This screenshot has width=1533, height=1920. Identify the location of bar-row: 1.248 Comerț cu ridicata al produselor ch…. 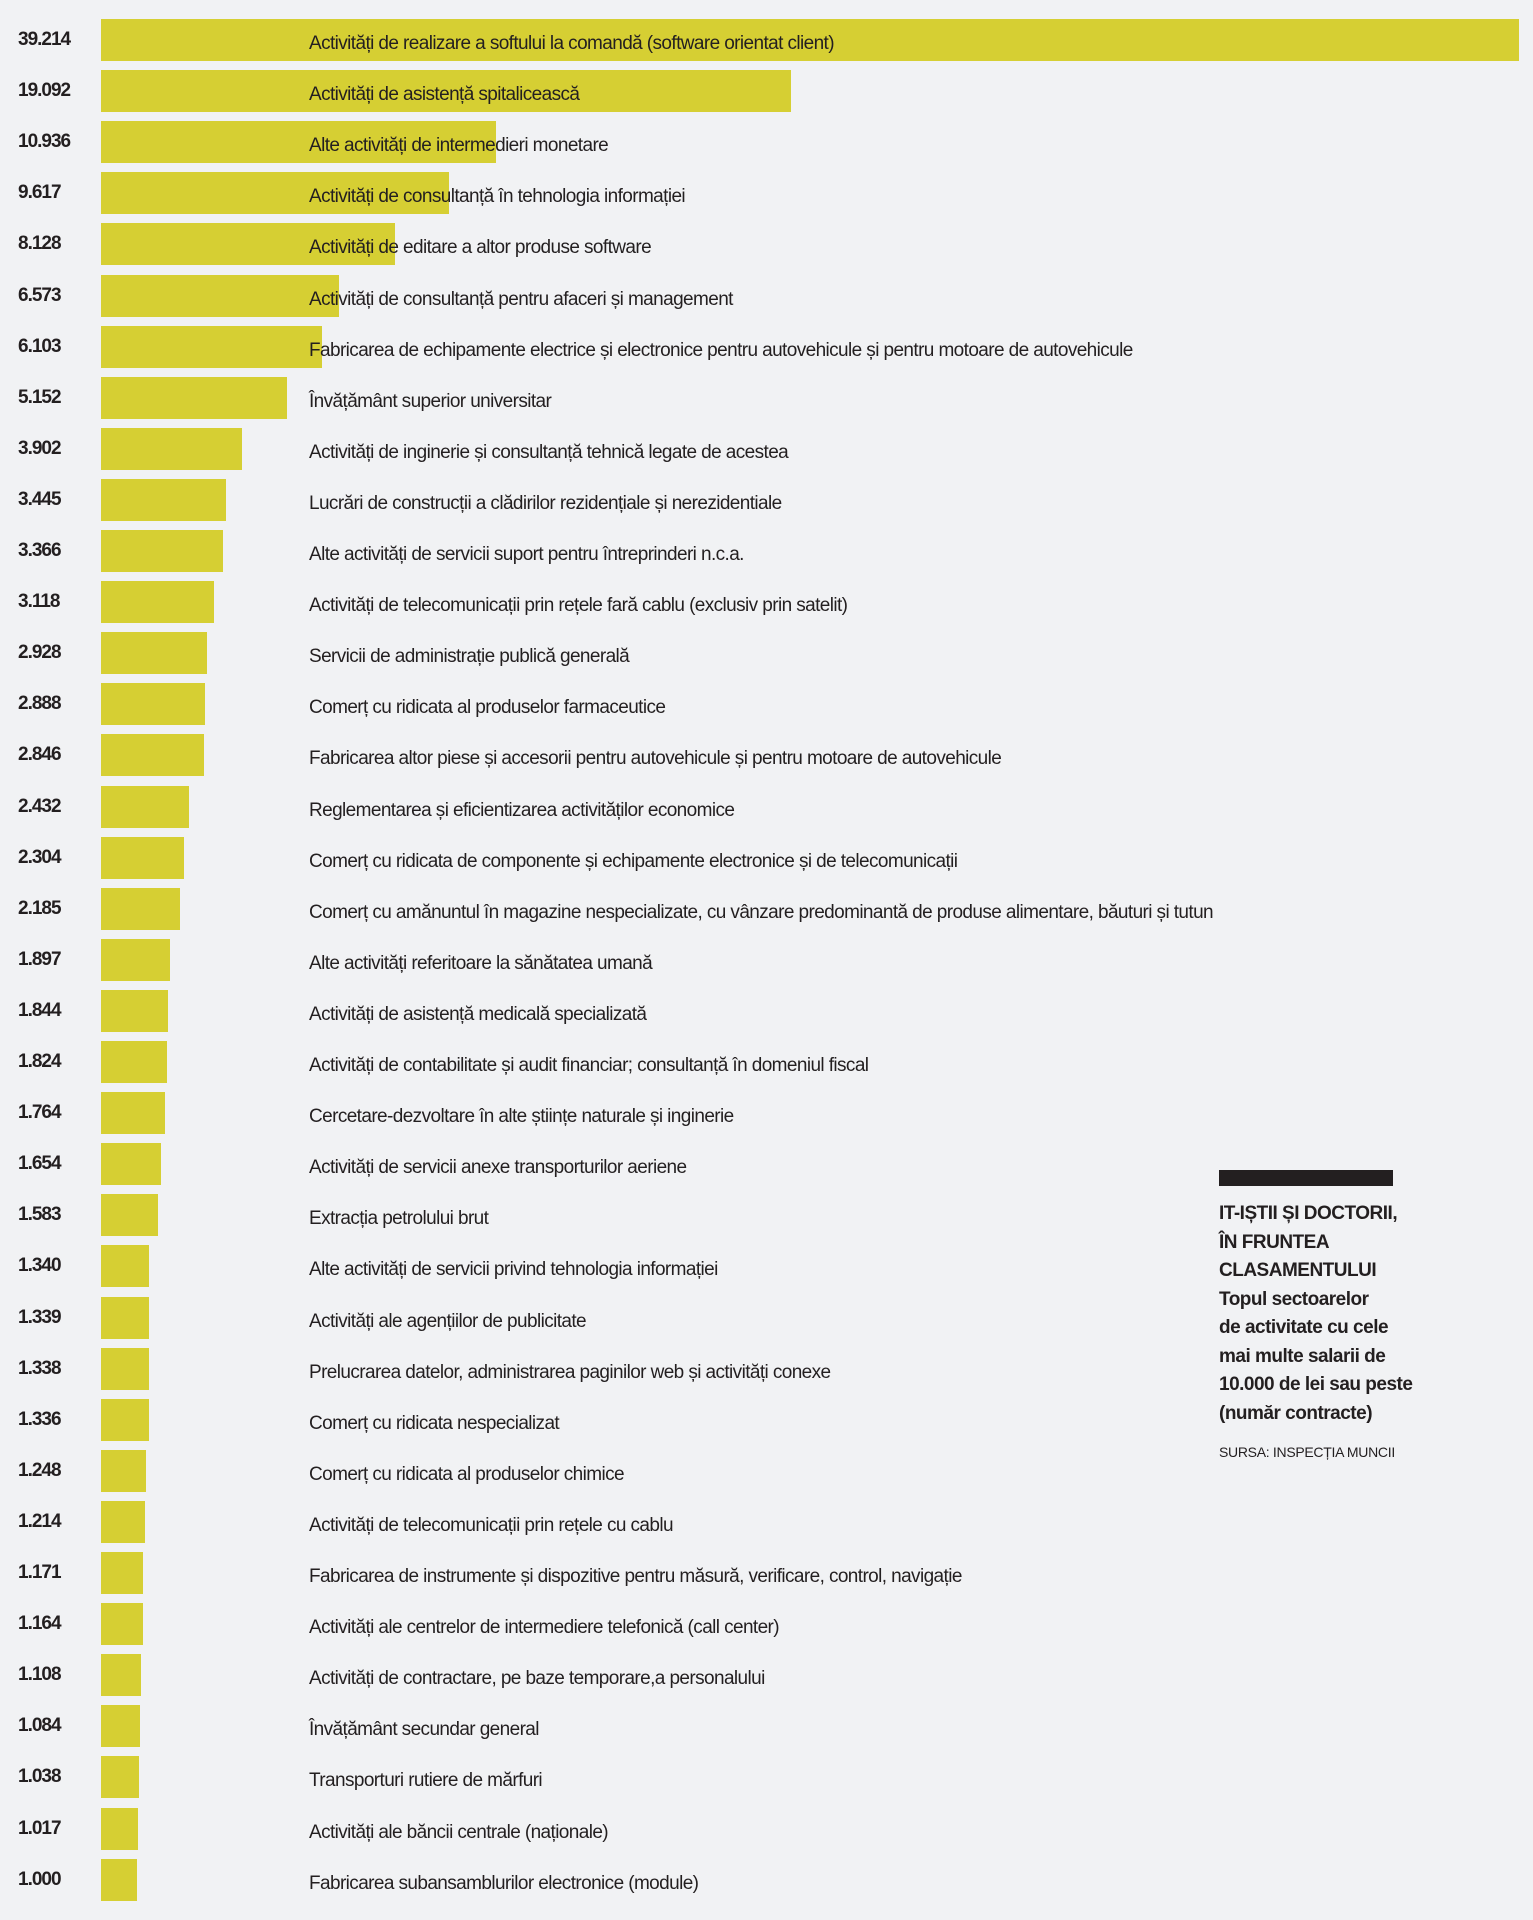
(766, 1470).